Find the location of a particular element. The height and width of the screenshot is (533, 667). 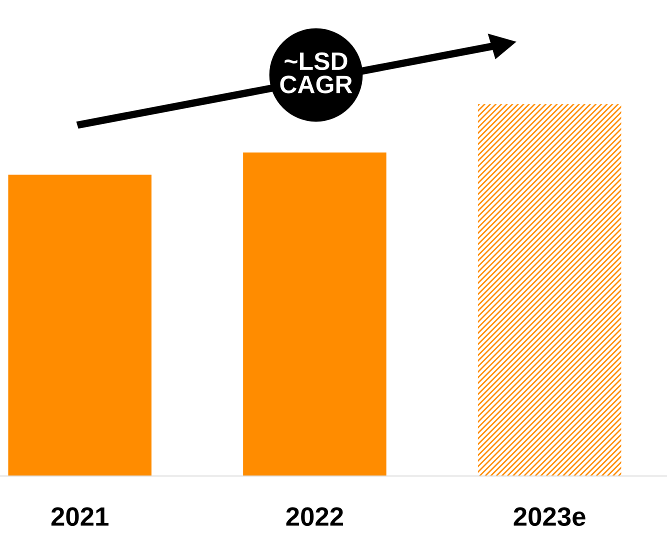

x-tick-label: 2023e is located at coordinates (550, 516).